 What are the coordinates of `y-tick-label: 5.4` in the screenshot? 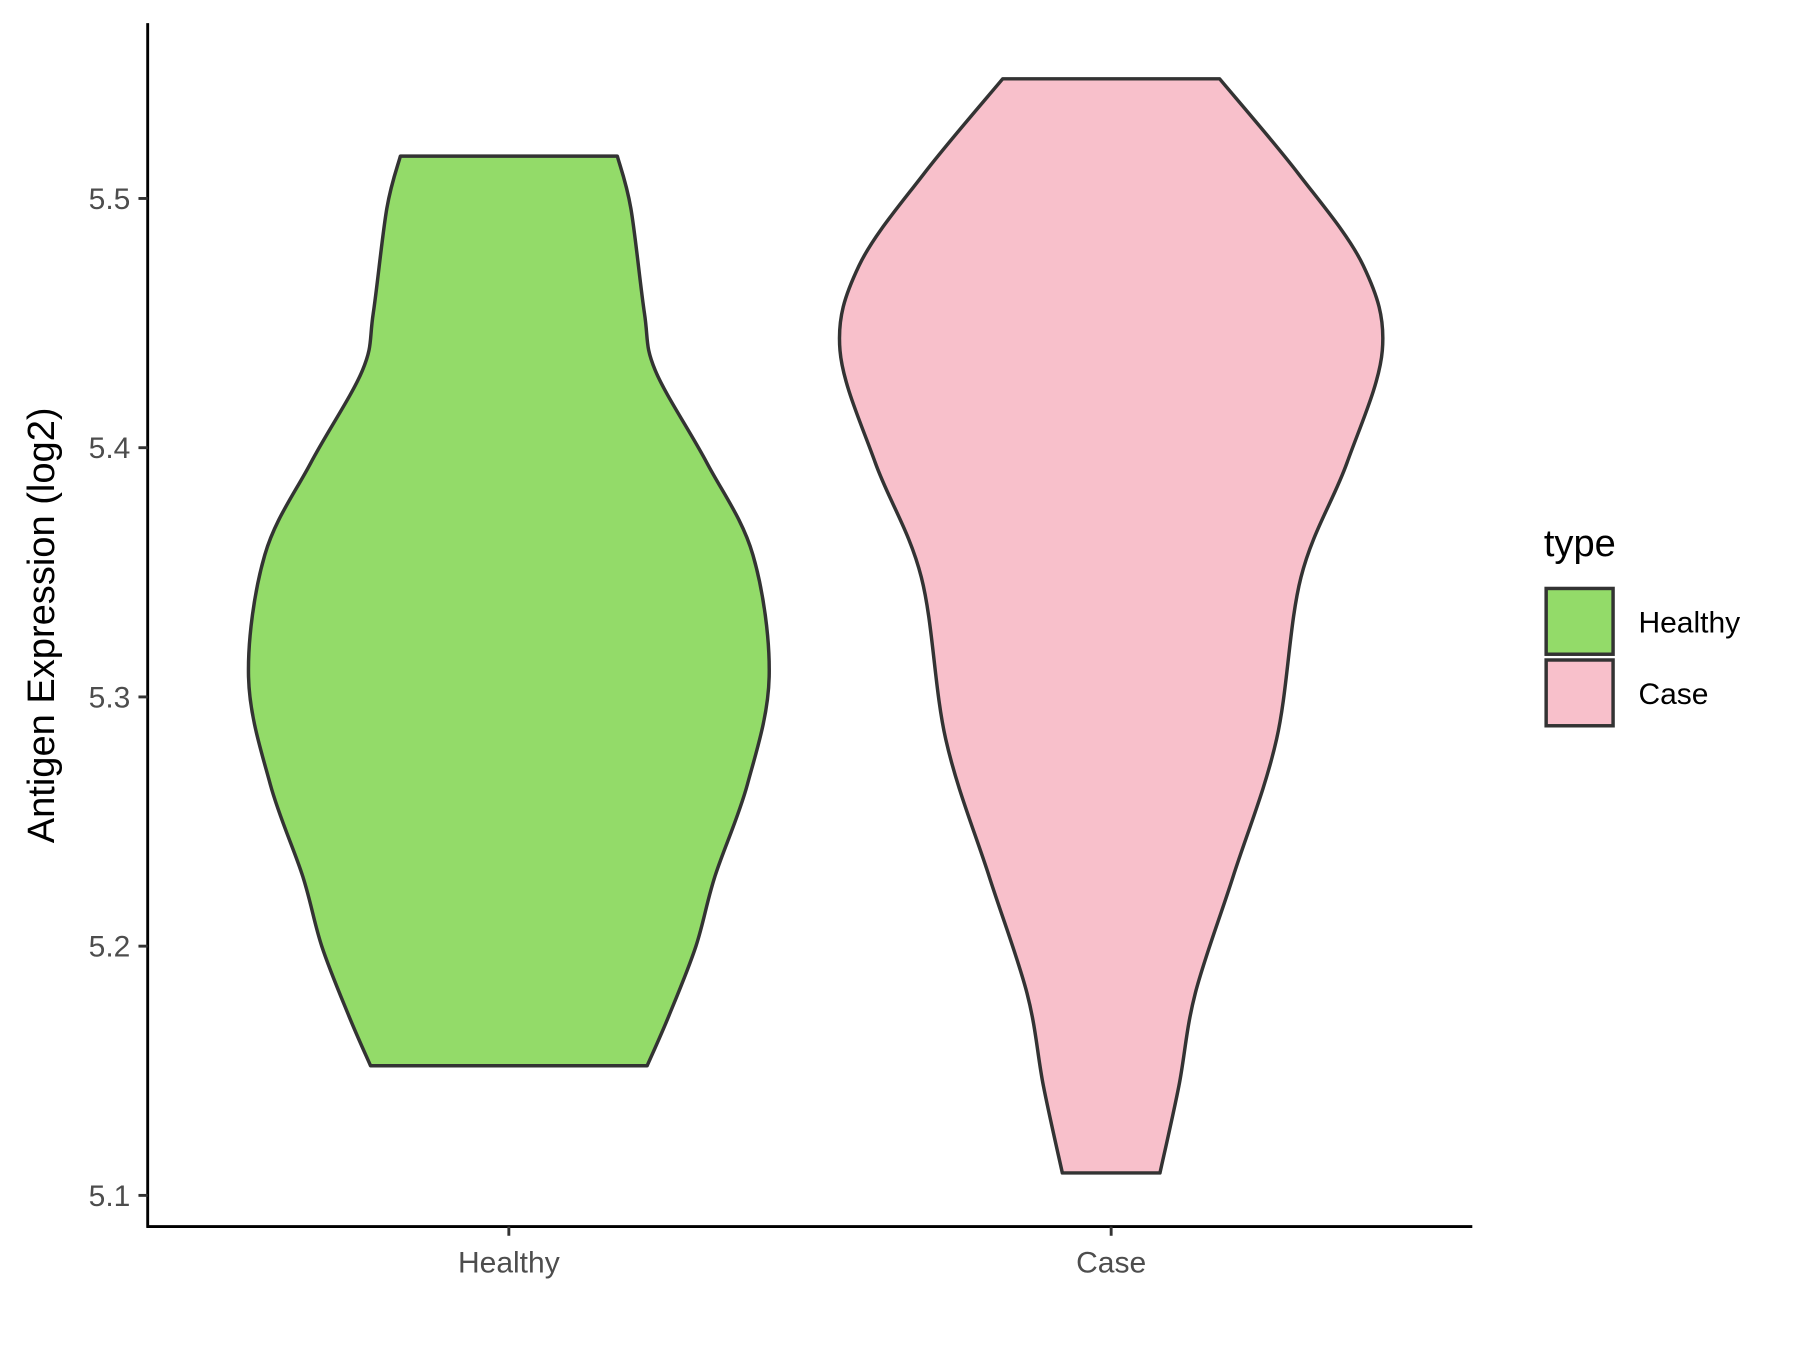 It's located at (110, 448).